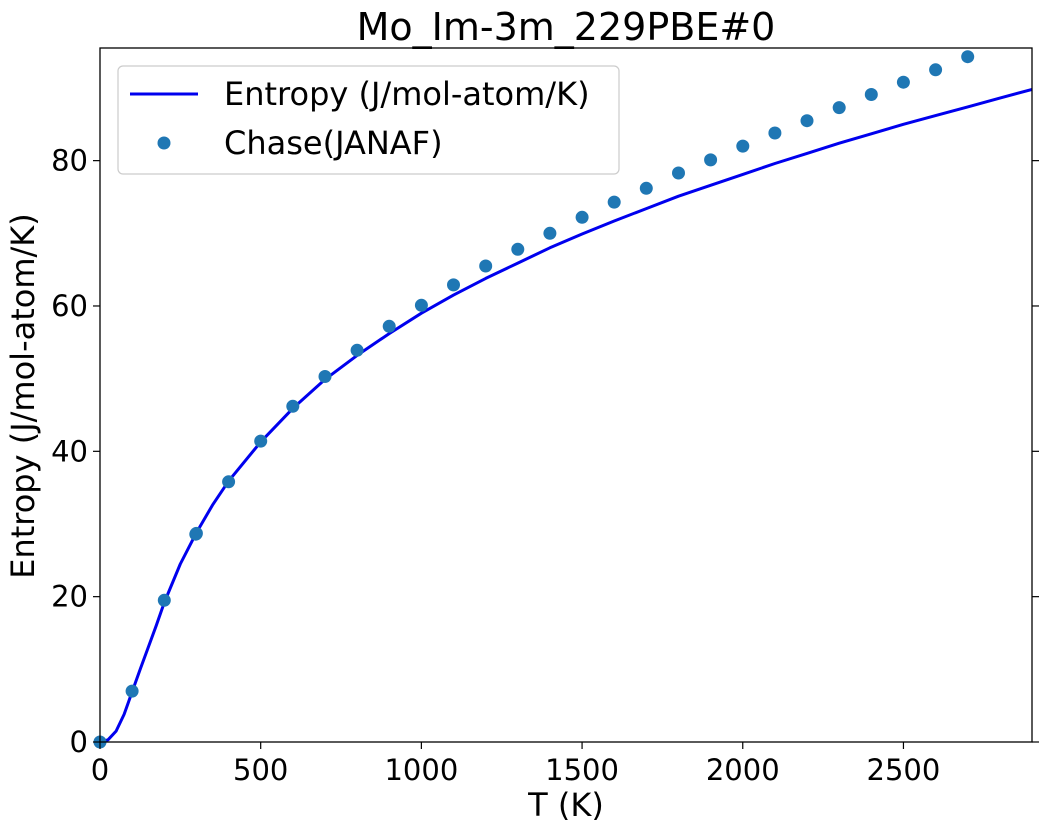 This screenshot has height=833, width=1044. I want to click on legend: Entropy (J/mol-atom/K) Chase(JANAF), so click(368, 120).